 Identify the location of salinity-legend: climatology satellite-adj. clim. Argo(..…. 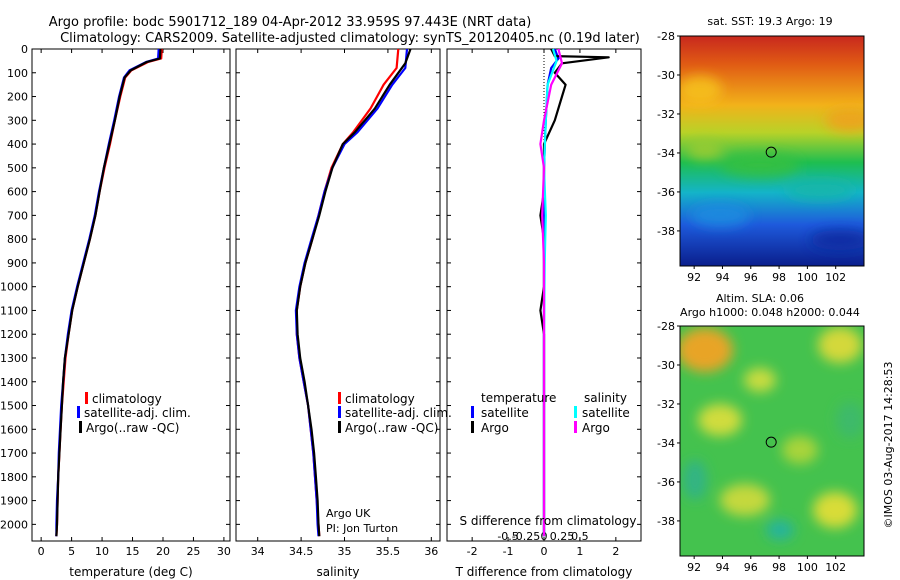
(395, 413).